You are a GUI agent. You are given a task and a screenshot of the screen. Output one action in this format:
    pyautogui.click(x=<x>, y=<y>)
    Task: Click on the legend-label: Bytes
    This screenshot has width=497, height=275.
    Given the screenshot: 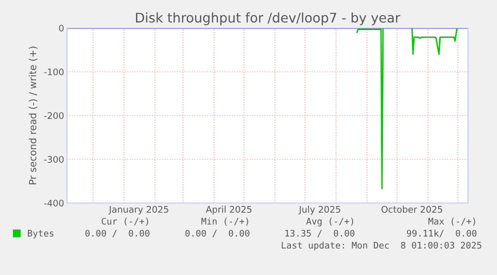 What is the action you would take?
    pyautogui.click(x=41, y=234)
    